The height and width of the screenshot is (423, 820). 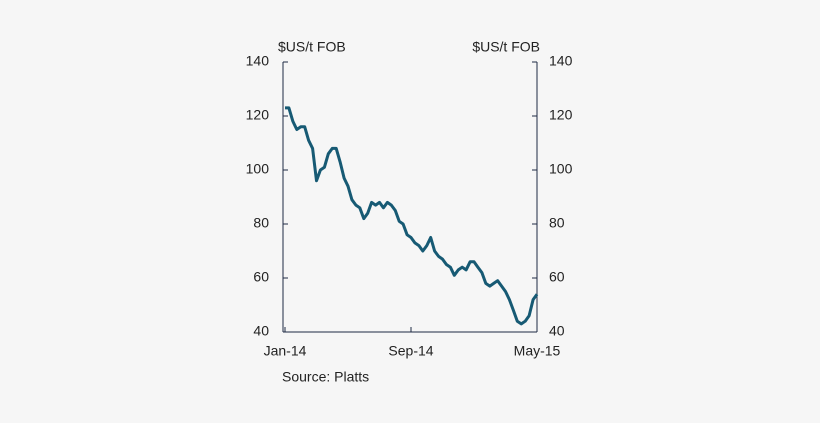 What do you see at coordinates (537, 351) in the screenshot?
I see `x-tick-label: May-15` at bounding box center [537, 351].